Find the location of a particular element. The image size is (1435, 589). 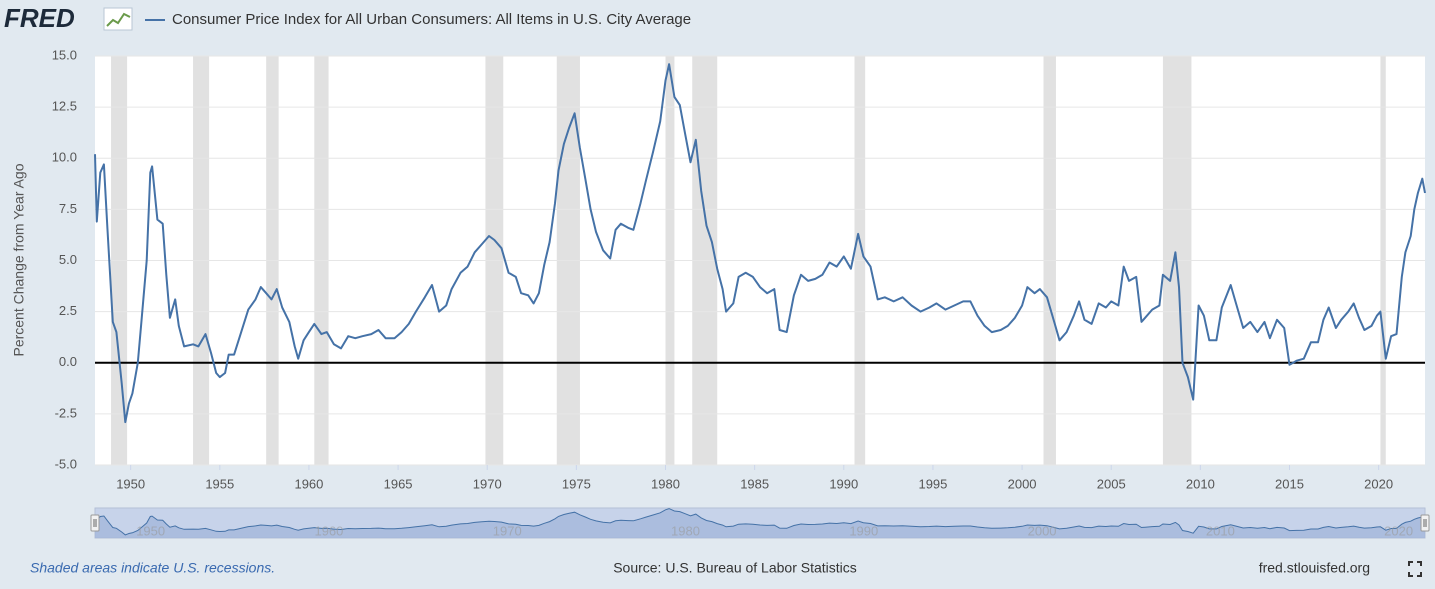

x-tick-label: 2015 is located at coordinates (1289, 483).